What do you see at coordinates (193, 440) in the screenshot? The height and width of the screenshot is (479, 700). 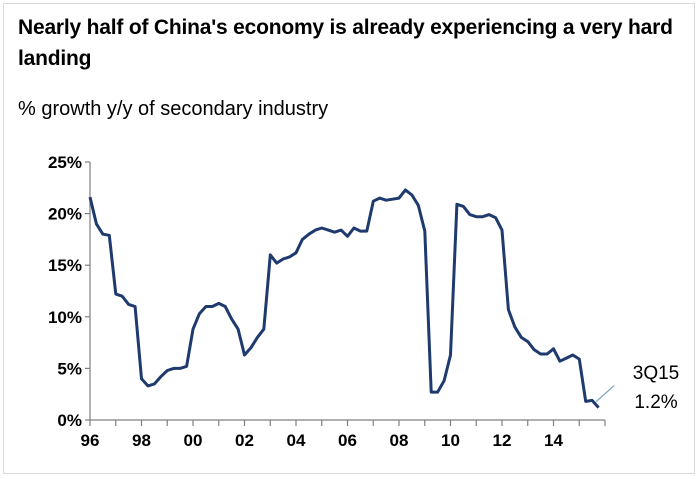 I see `x-tick-label: 00` at bounding box center [193, 440].